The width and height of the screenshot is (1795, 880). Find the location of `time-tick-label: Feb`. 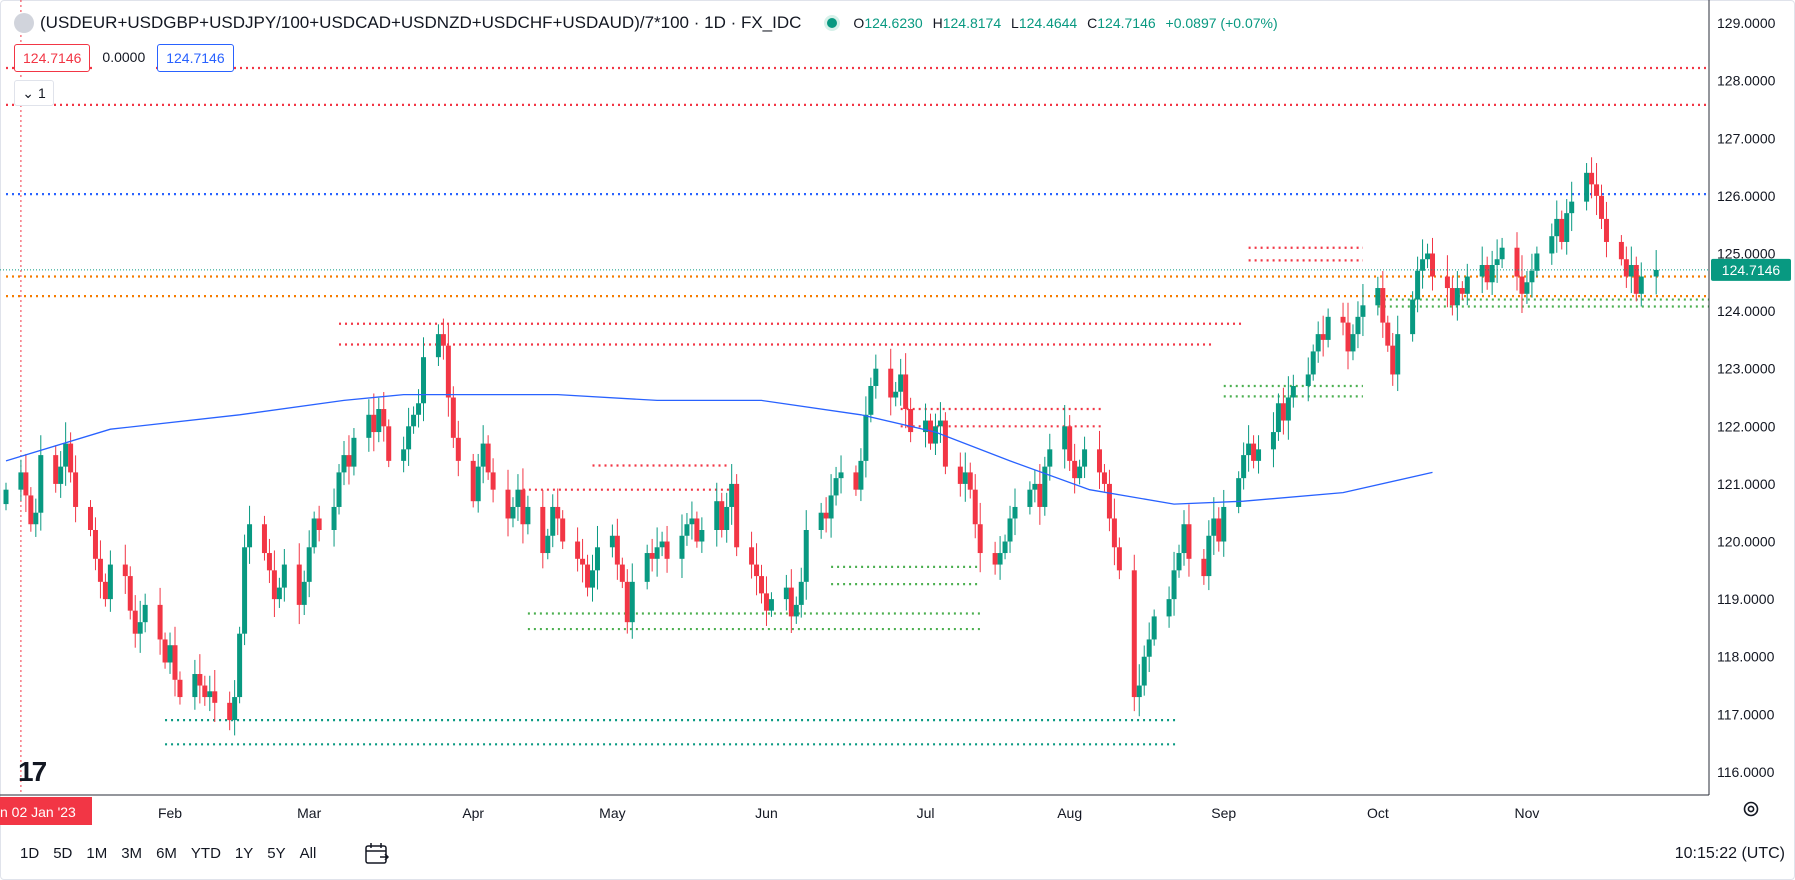

time-tick-label: Feb is located at coordinates (170, 813).